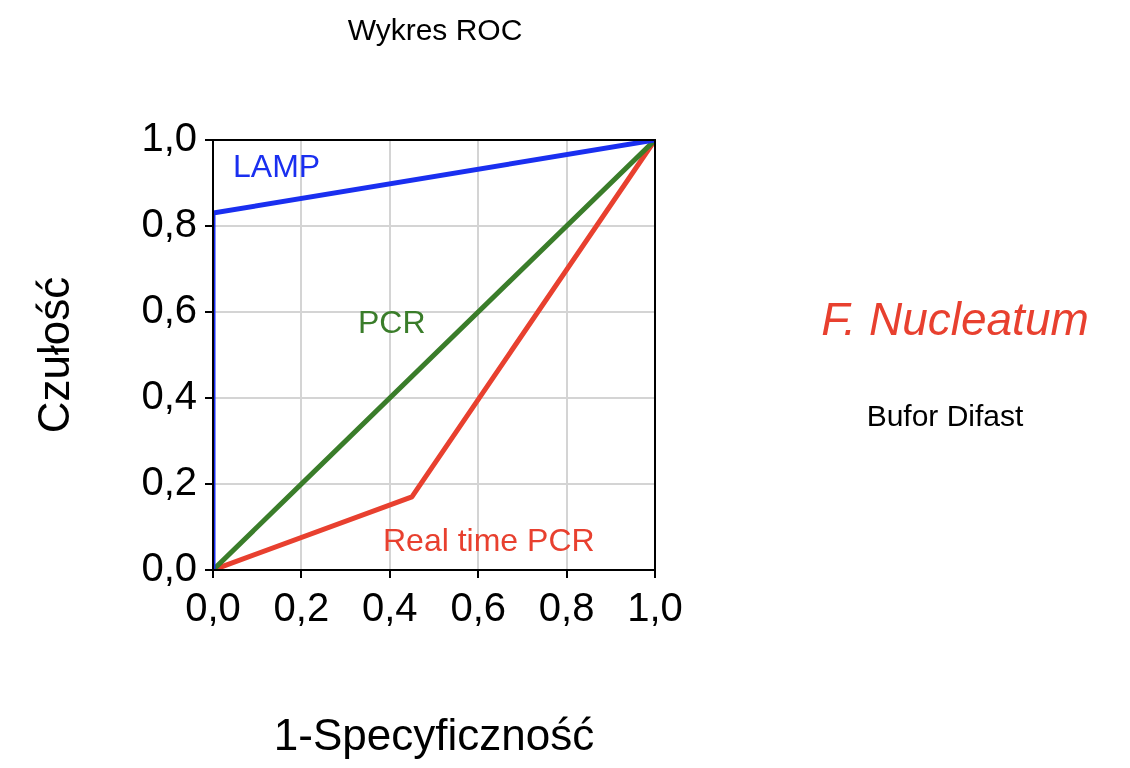 The image size is (1130, 768). Describe the element at coordinates (169, 395) in the screenshot. I see `y-tick-label: 0,4` at that location.